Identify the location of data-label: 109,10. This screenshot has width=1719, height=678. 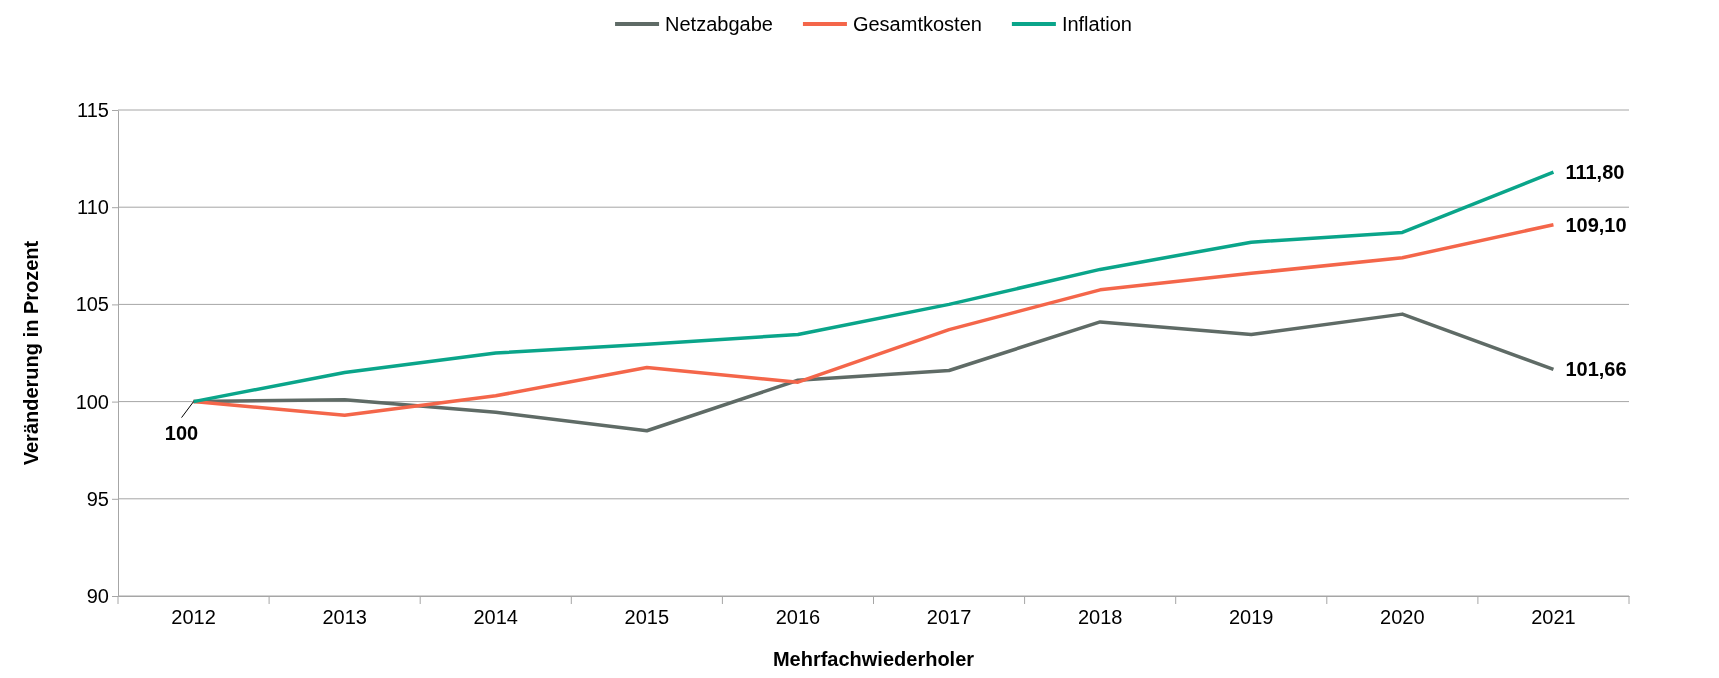
(1596, 224).